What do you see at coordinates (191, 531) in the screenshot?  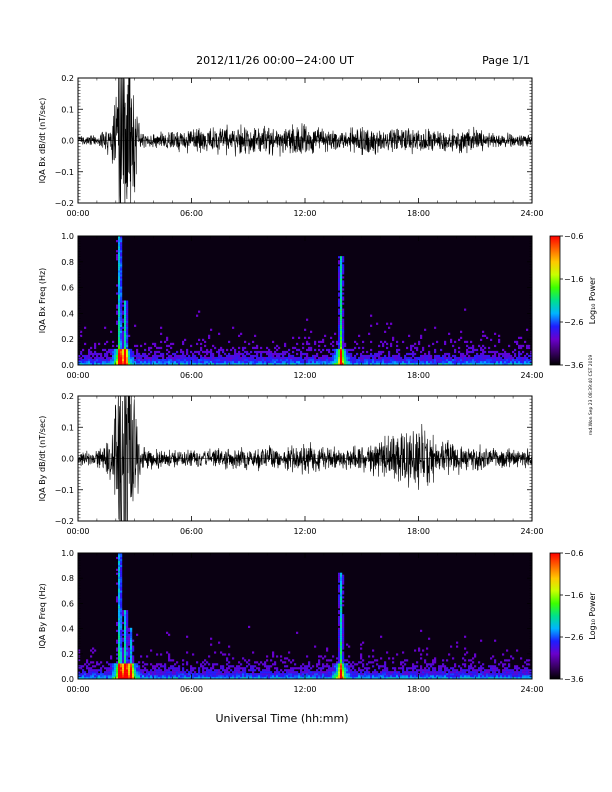 I see `x-tick-label: 06:00` at bounding box center [191, 531].